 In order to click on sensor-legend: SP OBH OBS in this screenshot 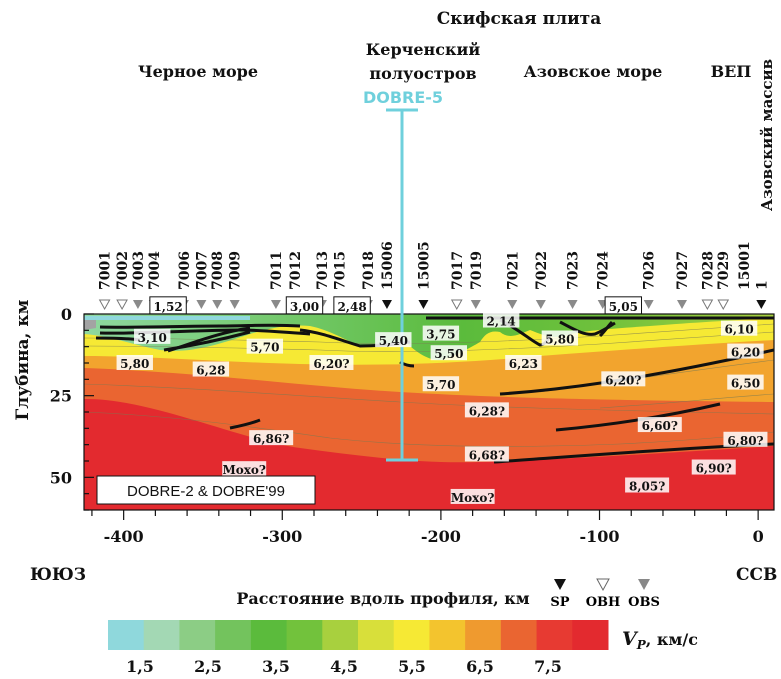, I will do `click(605, 594)`.